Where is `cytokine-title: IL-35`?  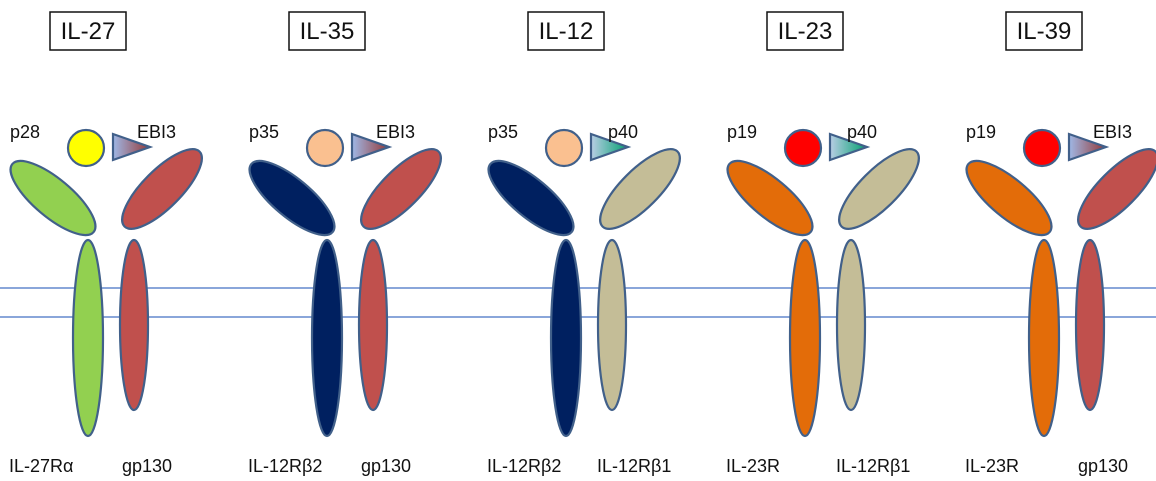 cytokine-title: IL-35 is located at coordinates (327, 31).